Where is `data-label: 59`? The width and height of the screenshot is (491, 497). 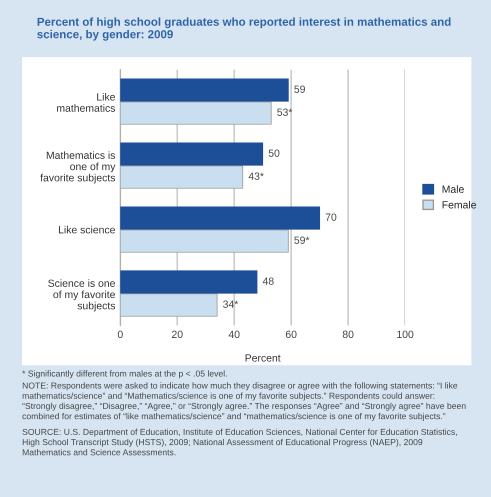 data-label: 59 is located at coordinates (299, 89).